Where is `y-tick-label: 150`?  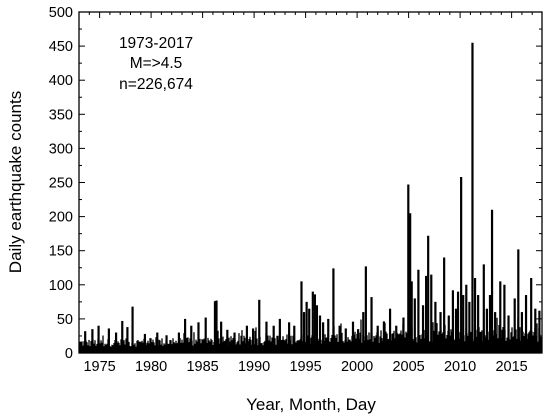 y-tick-label: 150 is located at coordinates (61, 252).